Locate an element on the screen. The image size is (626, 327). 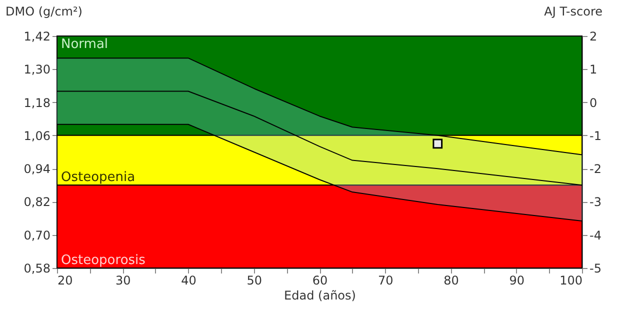
y-tick-label: 0,94 is located at coordinates (37, 169).